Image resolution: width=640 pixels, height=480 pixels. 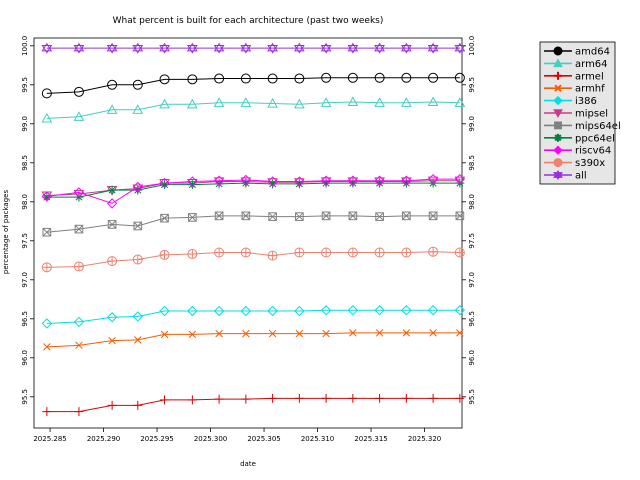 What do you see at coordinates (253, 316) in the screenshot?
I see `series-line-i386` at bounding box center [253, 316].